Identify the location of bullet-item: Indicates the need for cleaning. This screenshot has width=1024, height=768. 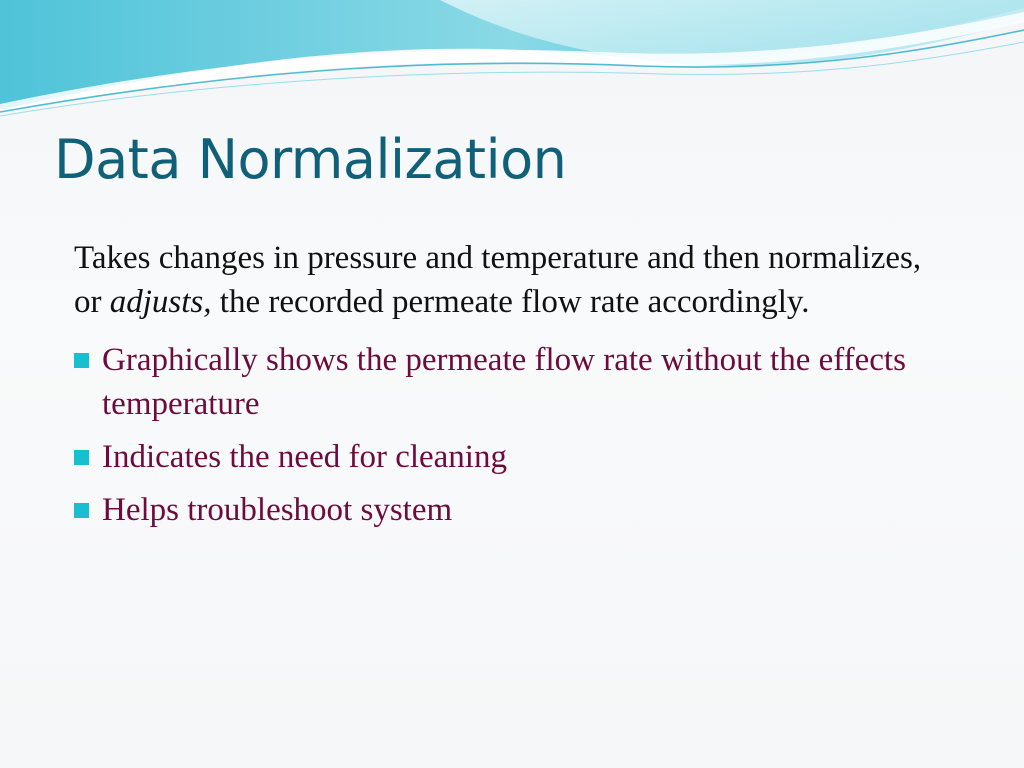
(504, 457).